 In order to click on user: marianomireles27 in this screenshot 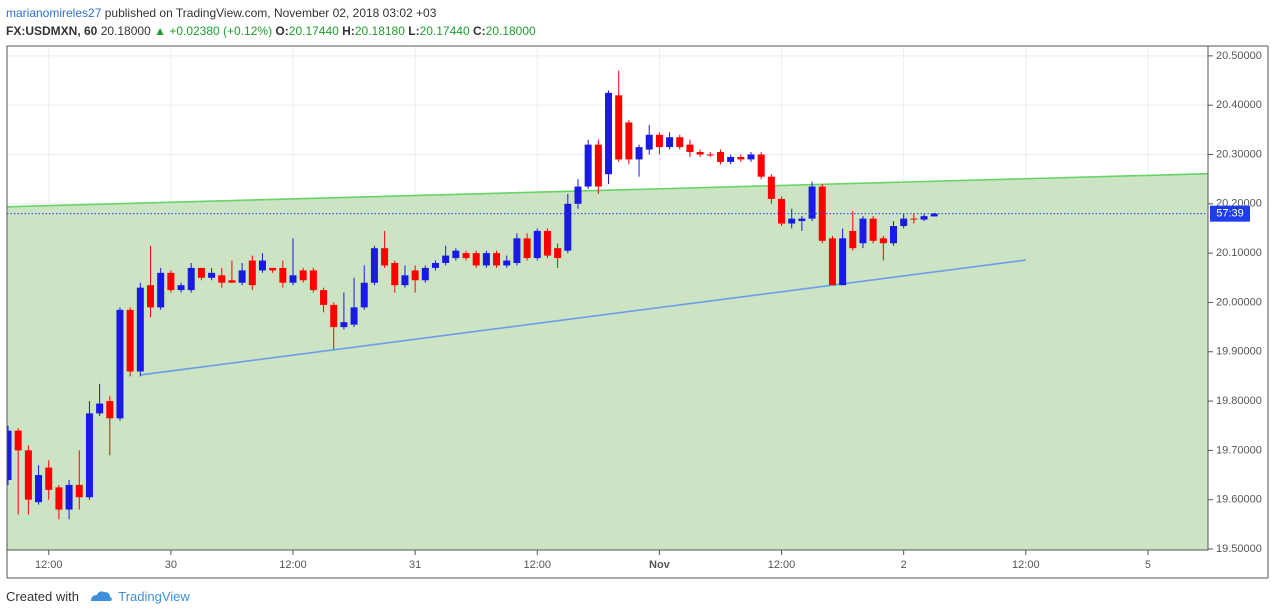, I will do `click(54, 13)`.